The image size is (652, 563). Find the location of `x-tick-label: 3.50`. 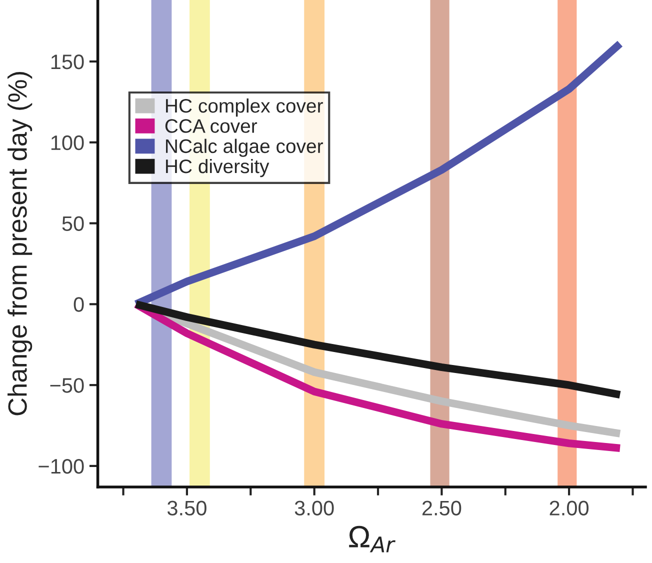

x-tick-label: 3.50 is located at coordinates (186, 508).